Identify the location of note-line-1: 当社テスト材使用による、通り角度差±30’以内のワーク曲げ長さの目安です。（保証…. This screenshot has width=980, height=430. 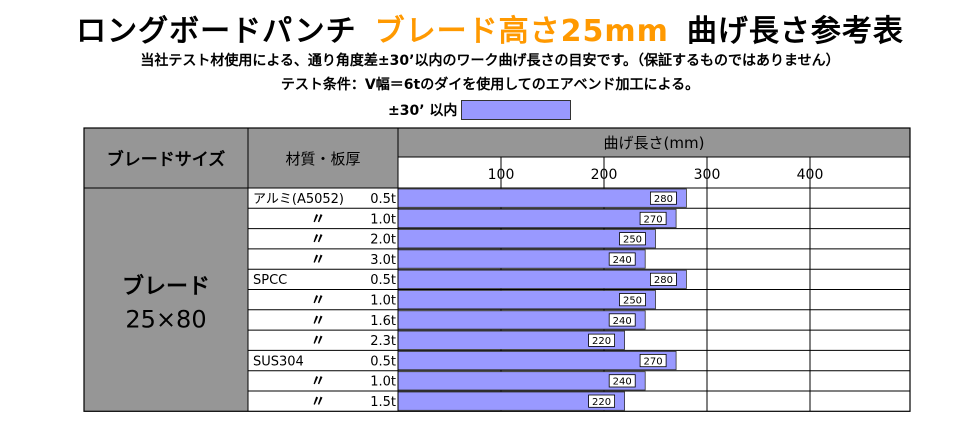
(490, 61).